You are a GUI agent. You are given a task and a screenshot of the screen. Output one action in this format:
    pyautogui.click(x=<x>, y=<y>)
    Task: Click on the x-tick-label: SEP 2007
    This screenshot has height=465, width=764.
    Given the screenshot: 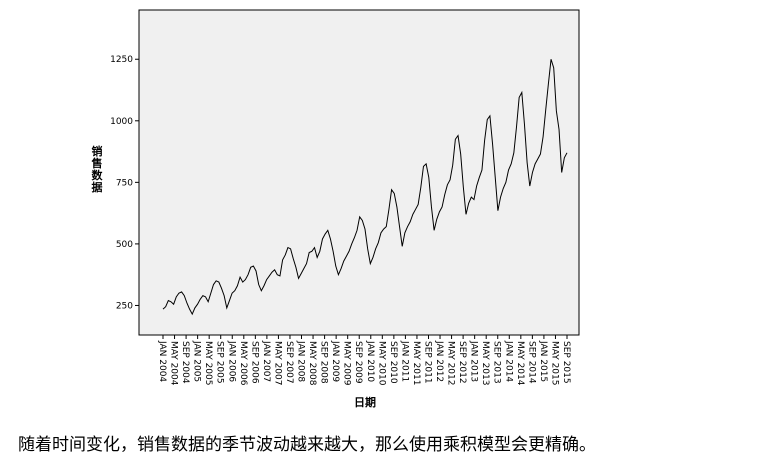 What is the action you would take?
    pyautogui.click(x=289, y=362)
    